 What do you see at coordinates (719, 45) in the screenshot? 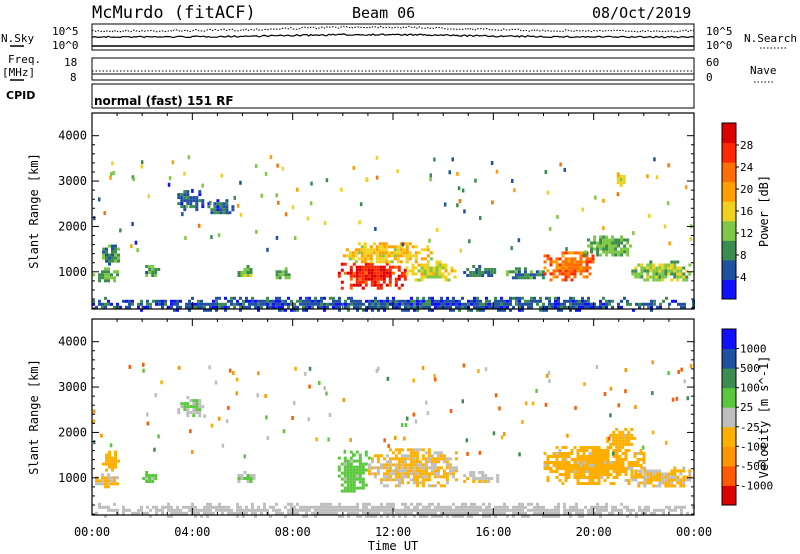
I see `noise-tick-right-bottom: 10^0` at bounding box center [719, 45].